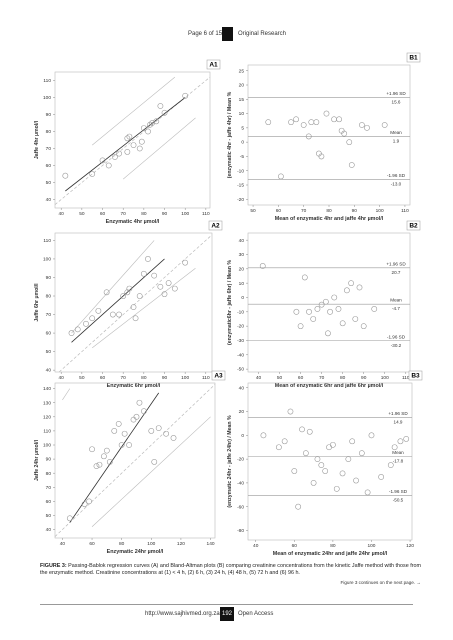 This screenshot has width=453, height=640. Describe the element at coordinates (240, 507) in the screenshot. I see `y-tick-label: -60` at that location.